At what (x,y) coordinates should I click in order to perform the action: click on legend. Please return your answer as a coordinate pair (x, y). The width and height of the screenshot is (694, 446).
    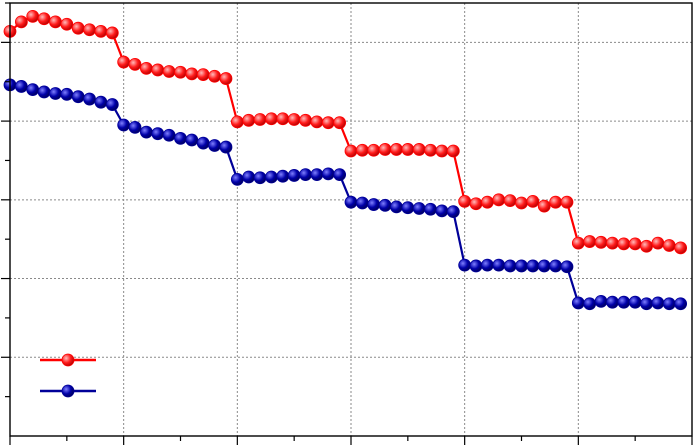
    Looking at the image, I should click on (68, 375).